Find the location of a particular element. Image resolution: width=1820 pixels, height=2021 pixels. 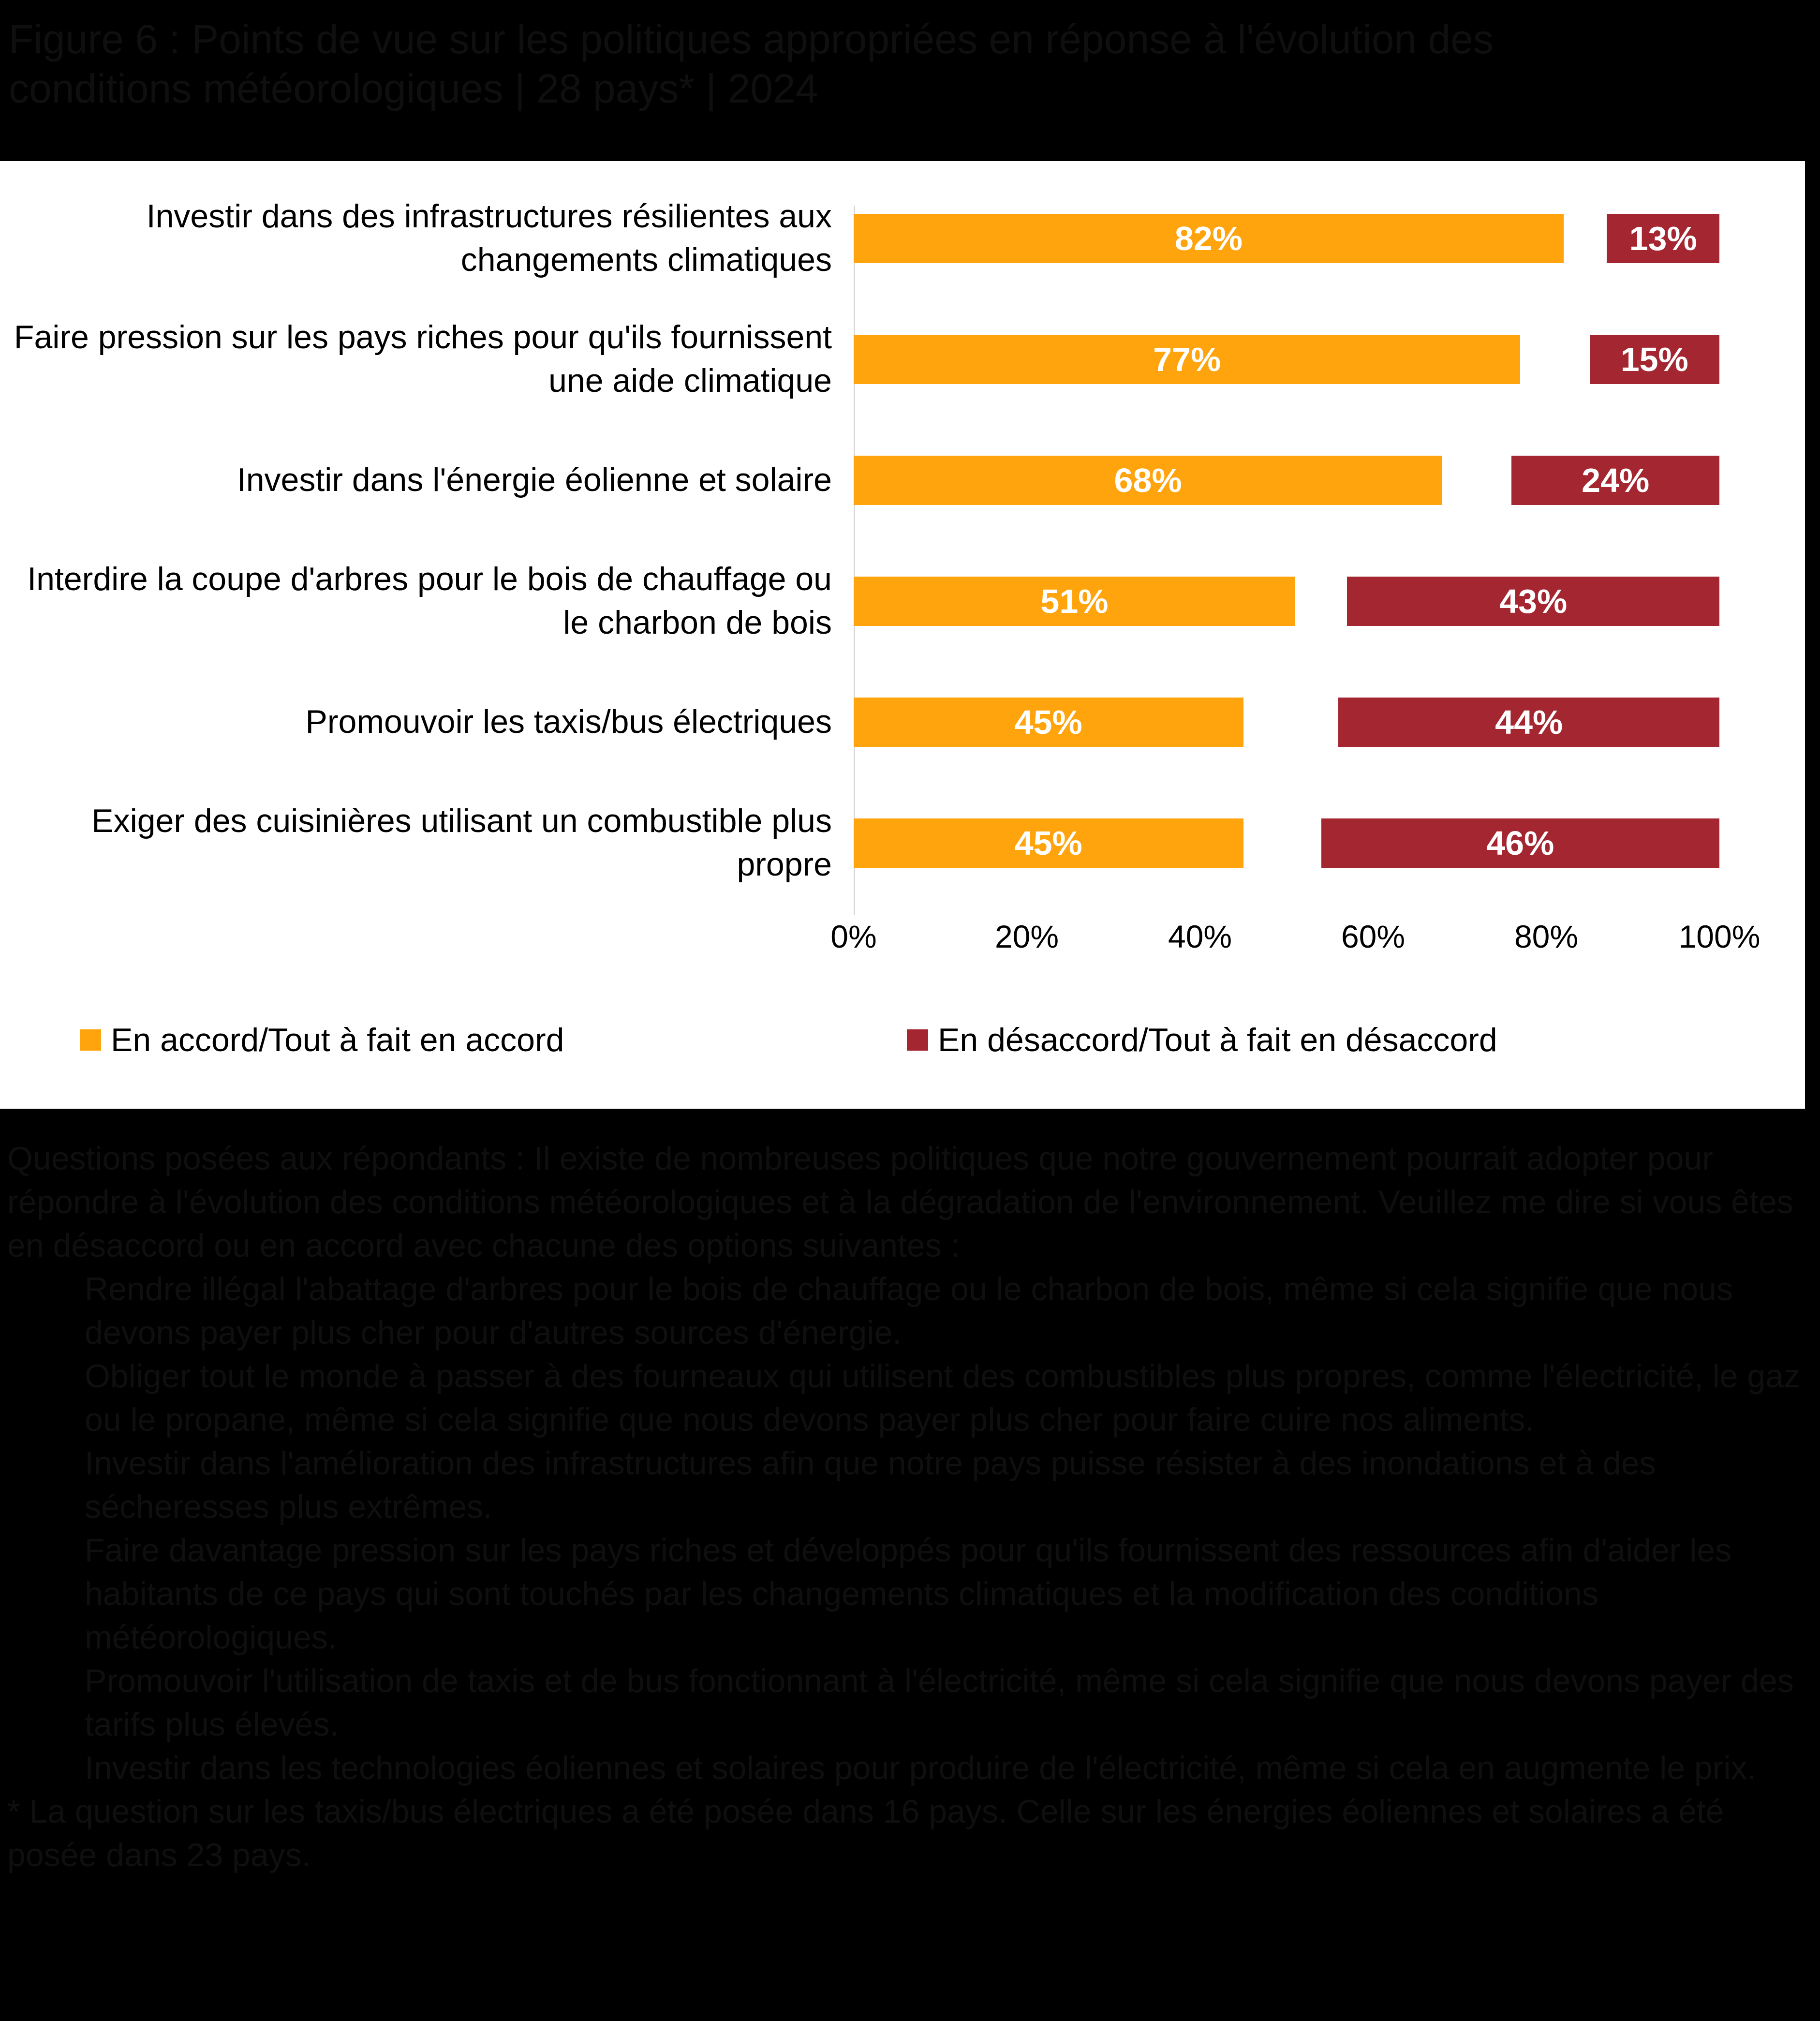

disagree-bar: 13% is located at coordinates (1663, 239).